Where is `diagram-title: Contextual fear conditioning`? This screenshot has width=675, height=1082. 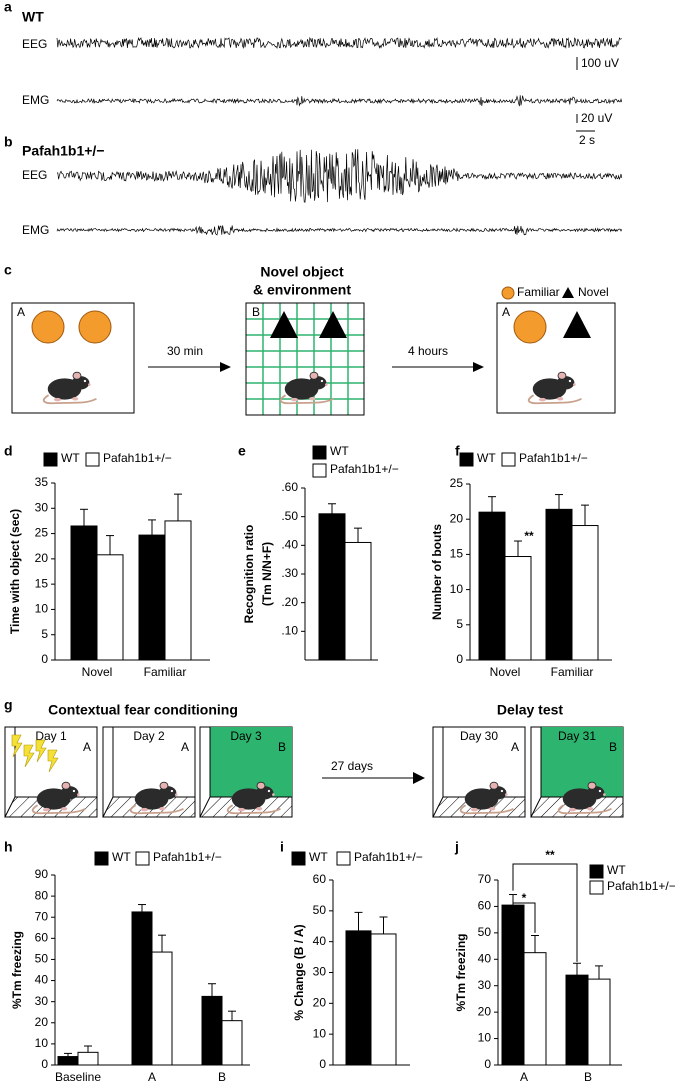 diagram-title: Contextual fear conditioning is located at coordinates (143, 710).